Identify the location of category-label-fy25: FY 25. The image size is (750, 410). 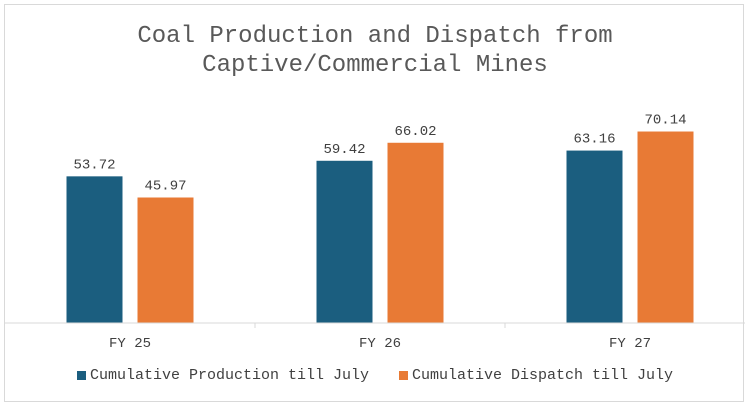
(130, 344).